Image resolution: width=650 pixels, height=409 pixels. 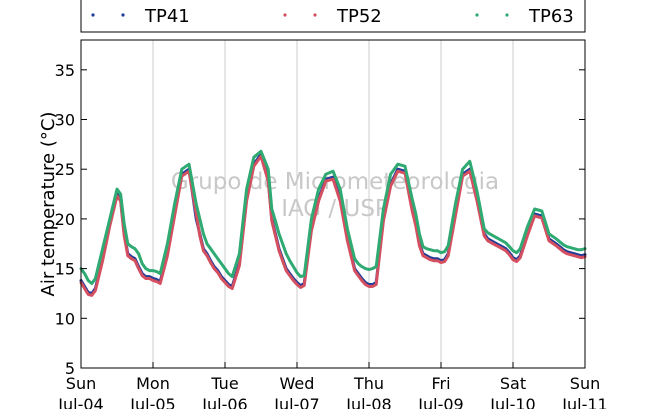 I want to click on x-tick-label-weekday: Wed, so click(x=297, y=383).